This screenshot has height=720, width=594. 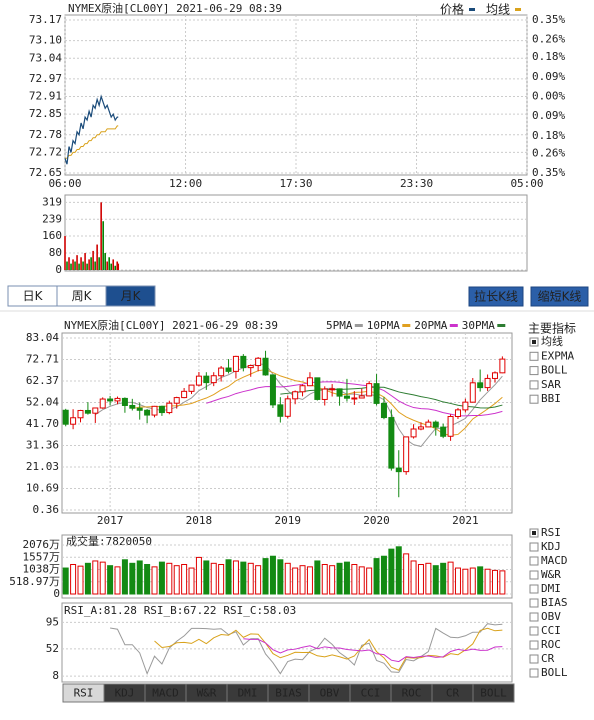 What do you see at coordinates (207, 693) in the screenshot?
I see `indicator-tab-label: W&R` at bounding box center [207, 693].